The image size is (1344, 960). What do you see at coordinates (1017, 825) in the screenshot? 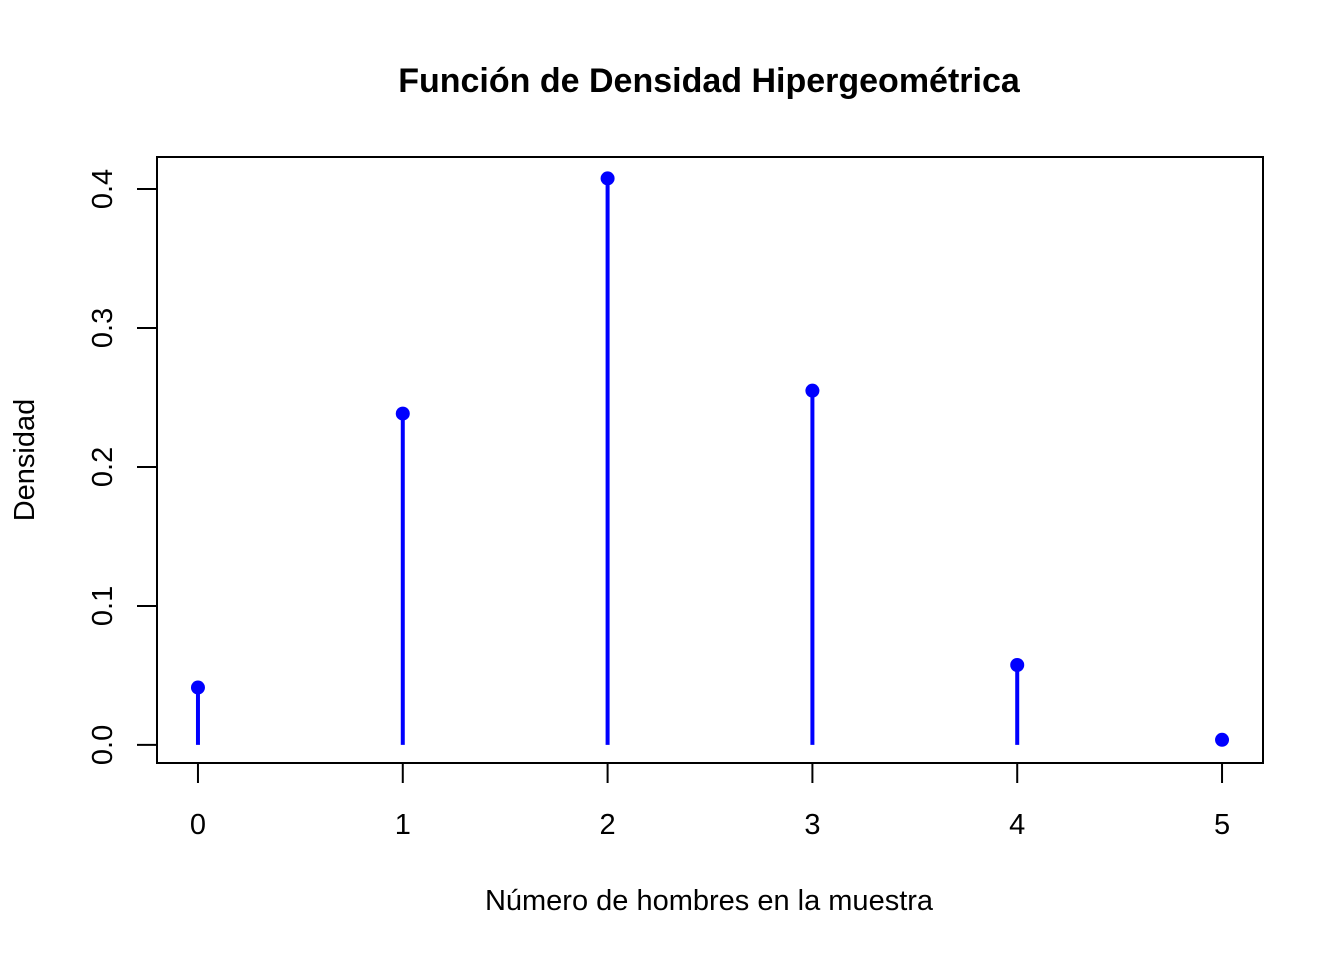
I see `x-tick-label: 4` at bounding box center [1017, 825].